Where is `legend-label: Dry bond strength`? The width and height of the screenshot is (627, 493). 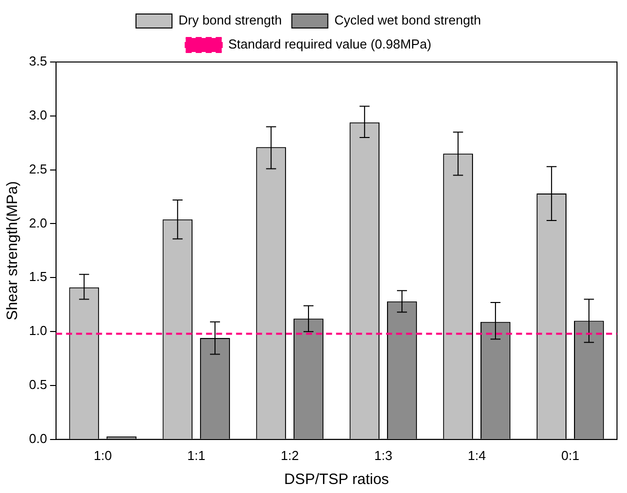 legend-label: Dry bond strength is located at coordinates (230, 20).